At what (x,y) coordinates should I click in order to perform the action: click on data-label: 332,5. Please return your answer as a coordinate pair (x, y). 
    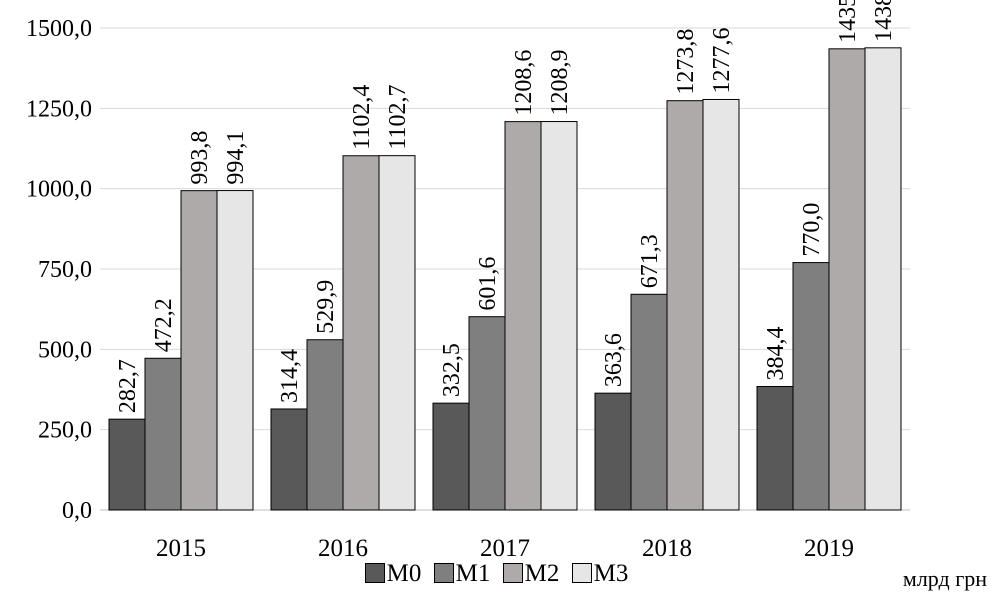
    Looking at the image, I should click on (452, 370).